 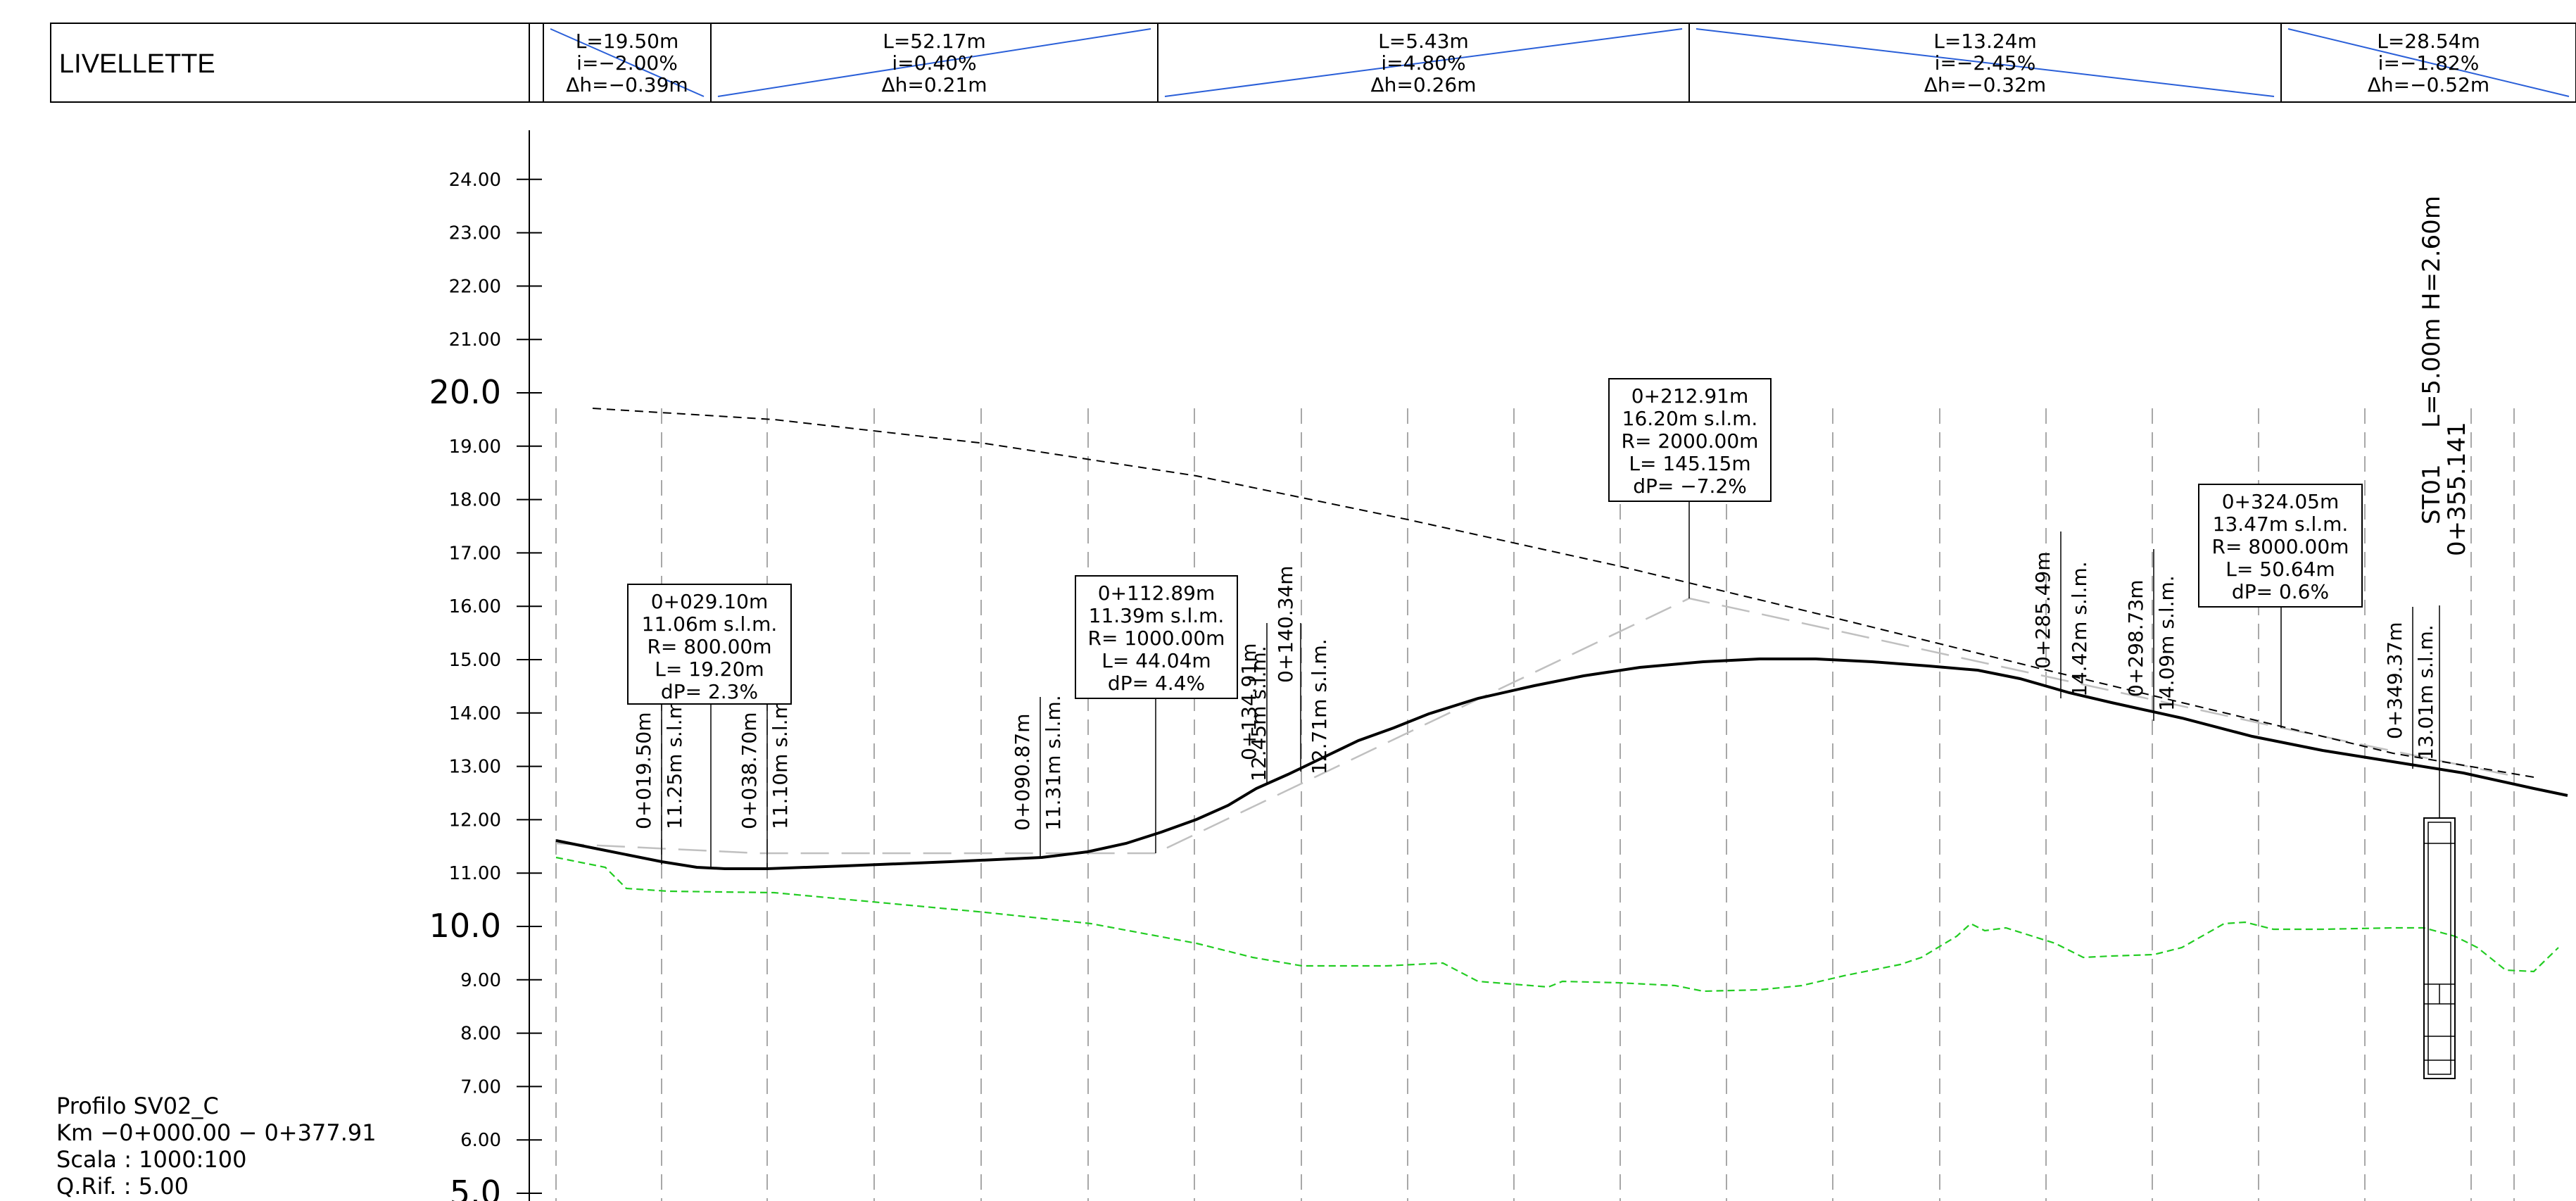 I want to click on livellette-band: LIVELLETTE, so click(x=1313, y=63).